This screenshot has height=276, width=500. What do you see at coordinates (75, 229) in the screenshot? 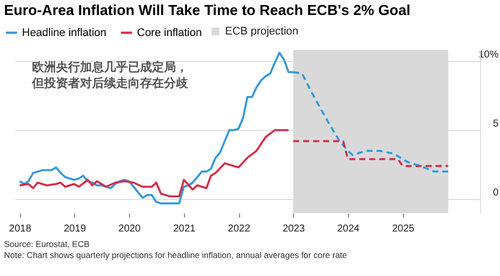
I see `x-tick-label: 2019` at bounding box center [75, 229].